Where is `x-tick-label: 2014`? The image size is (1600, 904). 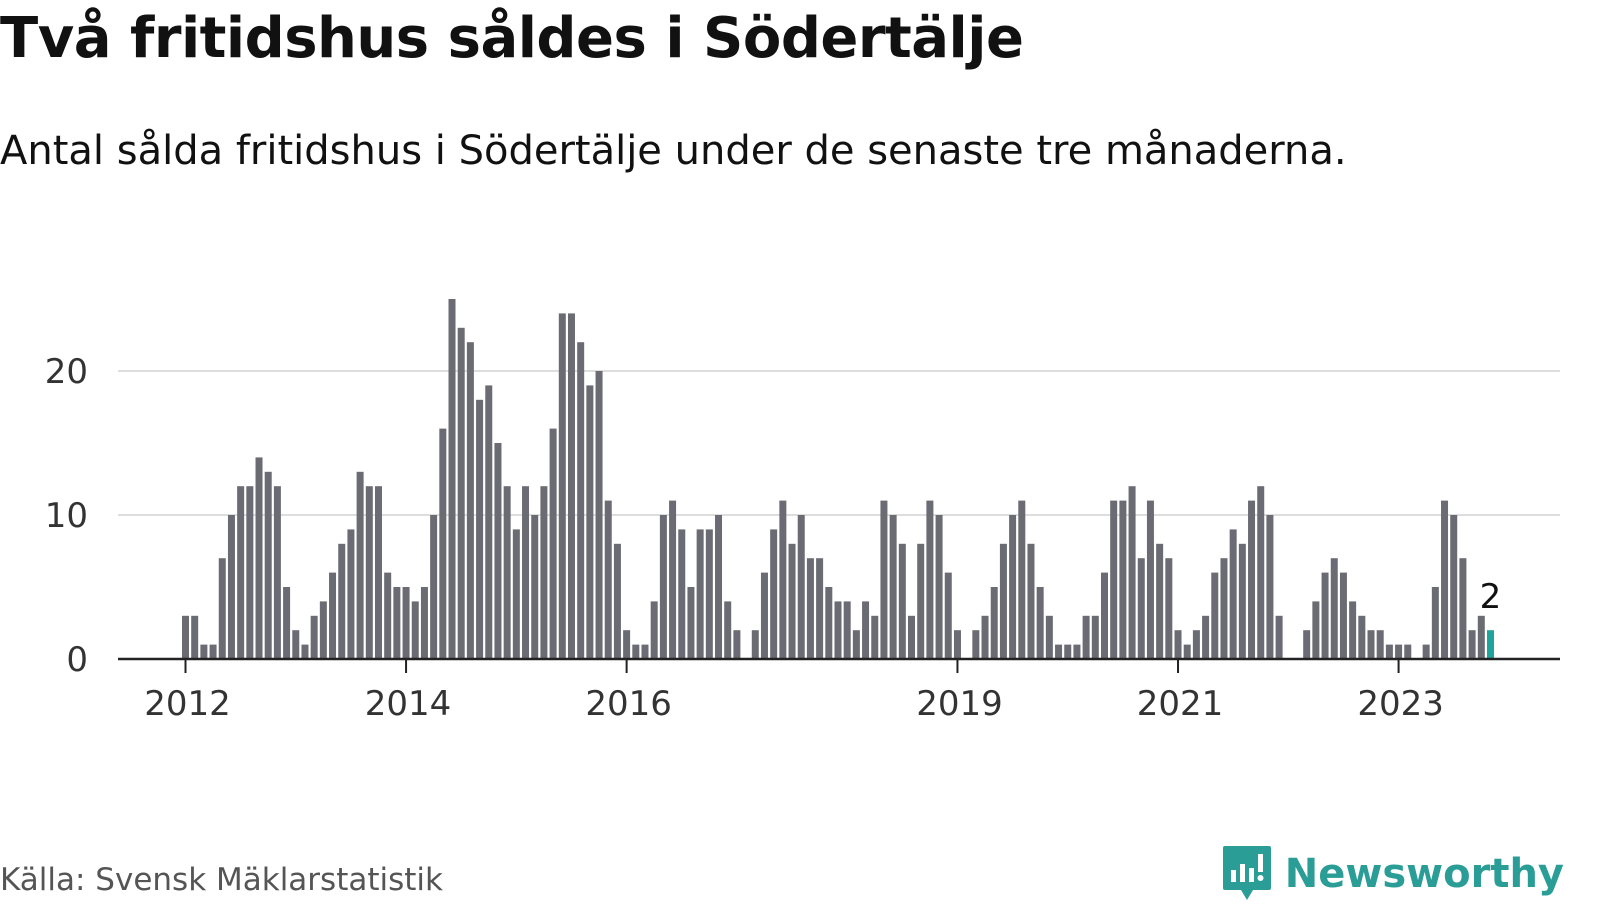 x-tick-label: 2014 is located at coordinates (408, 704).